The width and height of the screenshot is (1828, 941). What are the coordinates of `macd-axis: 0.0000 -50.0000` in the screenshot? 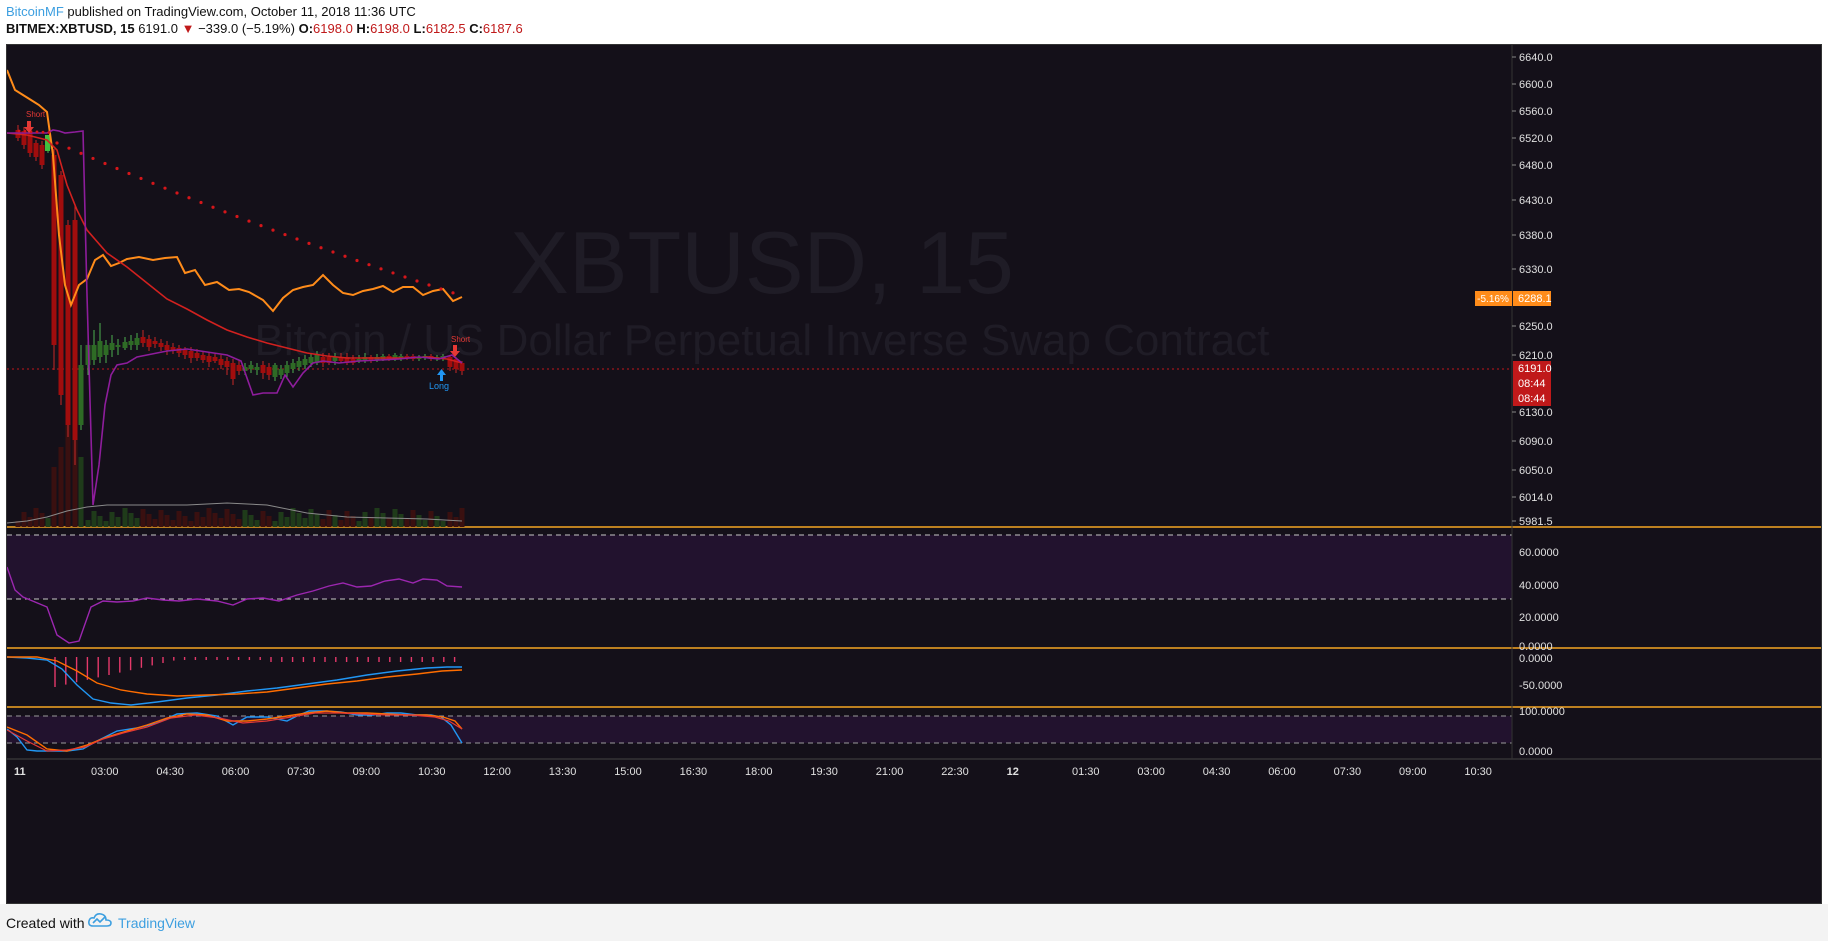 It's located at (1540, 672).